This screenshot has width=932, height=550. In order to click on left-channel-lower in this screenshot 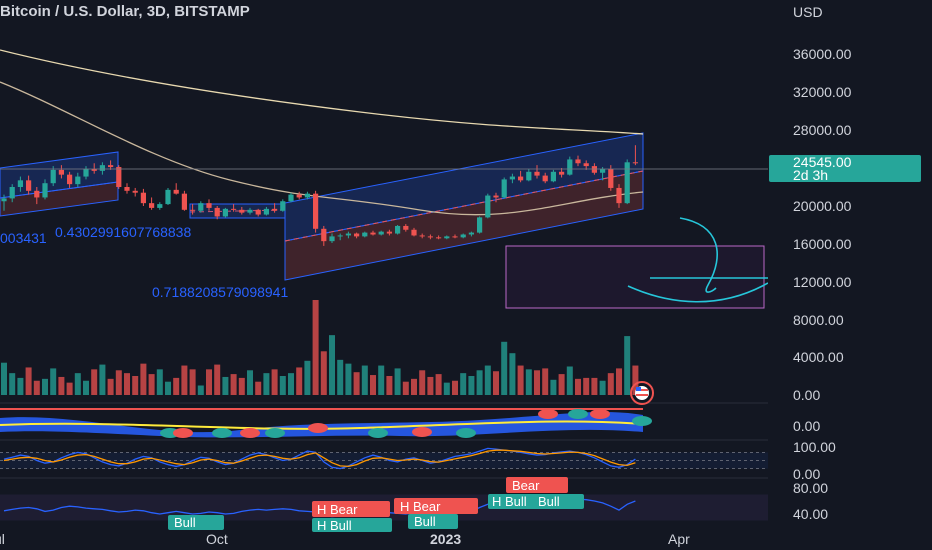, I will do `click(59, 199)`.